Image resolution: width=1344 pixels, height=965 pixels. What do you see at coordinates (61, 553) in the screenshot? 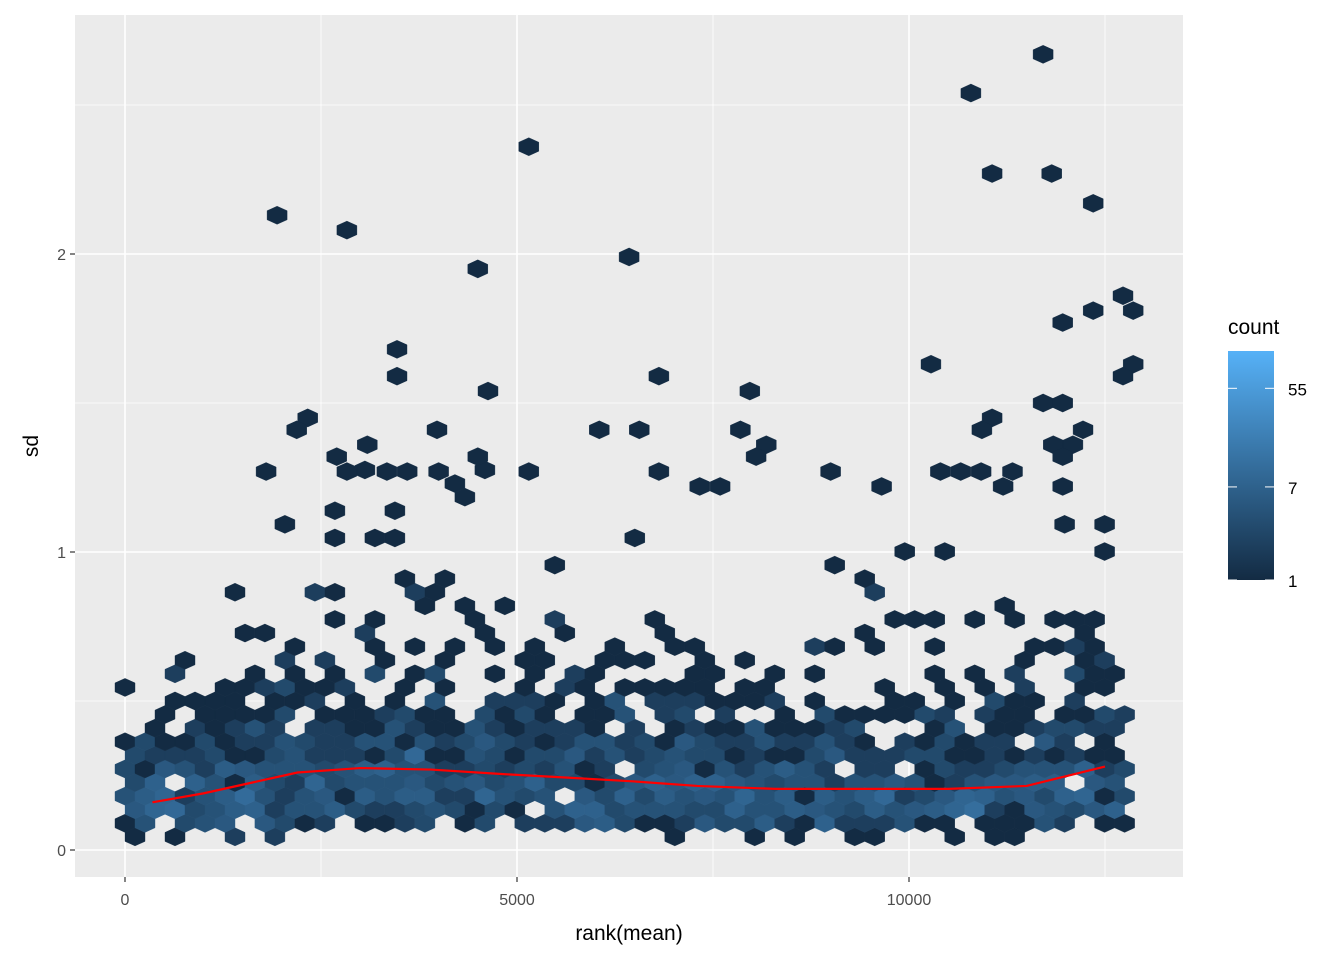
I see `y-tick-label: 1` at bounding box center [61, 553].